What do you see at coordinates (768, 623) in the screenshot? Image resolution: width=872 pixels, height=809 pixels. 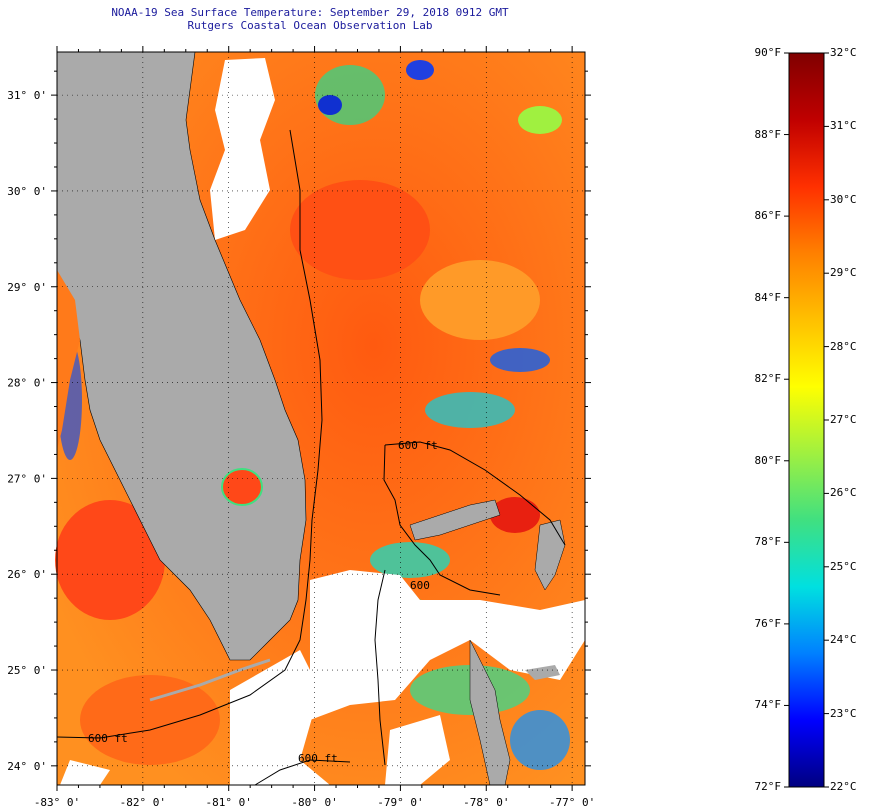 I see `colorbar-fahrenheit-label: 76°F` at bounding box center [768, 623].